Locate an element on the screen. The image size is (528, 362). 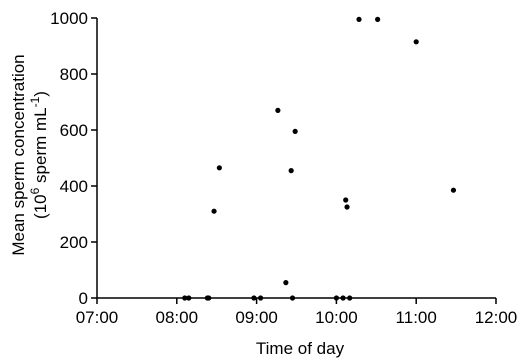
y-tick-label: 800 is located at coordinates (74, 74).